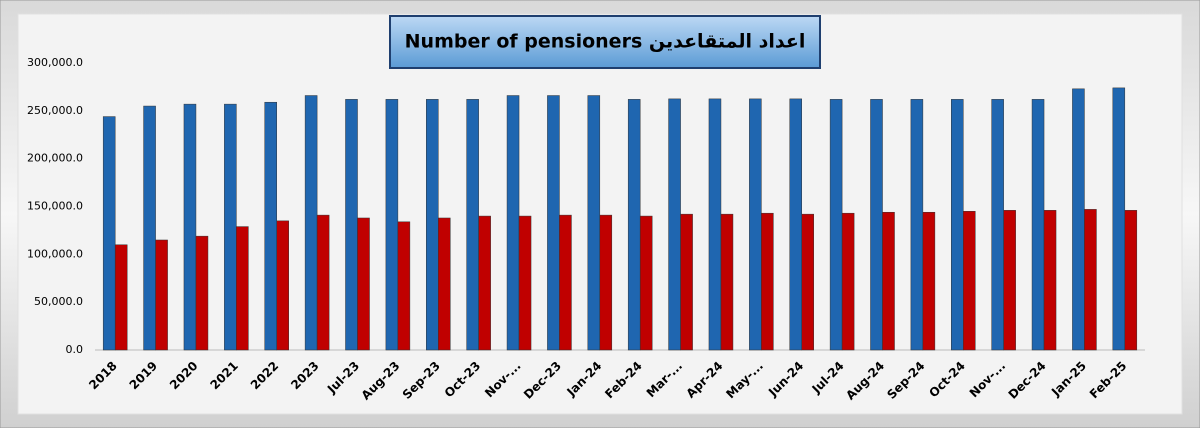 This screenshot has height=428, width=1200. Describe the element at coordinates (58, 301) in the screenshot. I see `y-tick-label: 50,000.0` at that location.